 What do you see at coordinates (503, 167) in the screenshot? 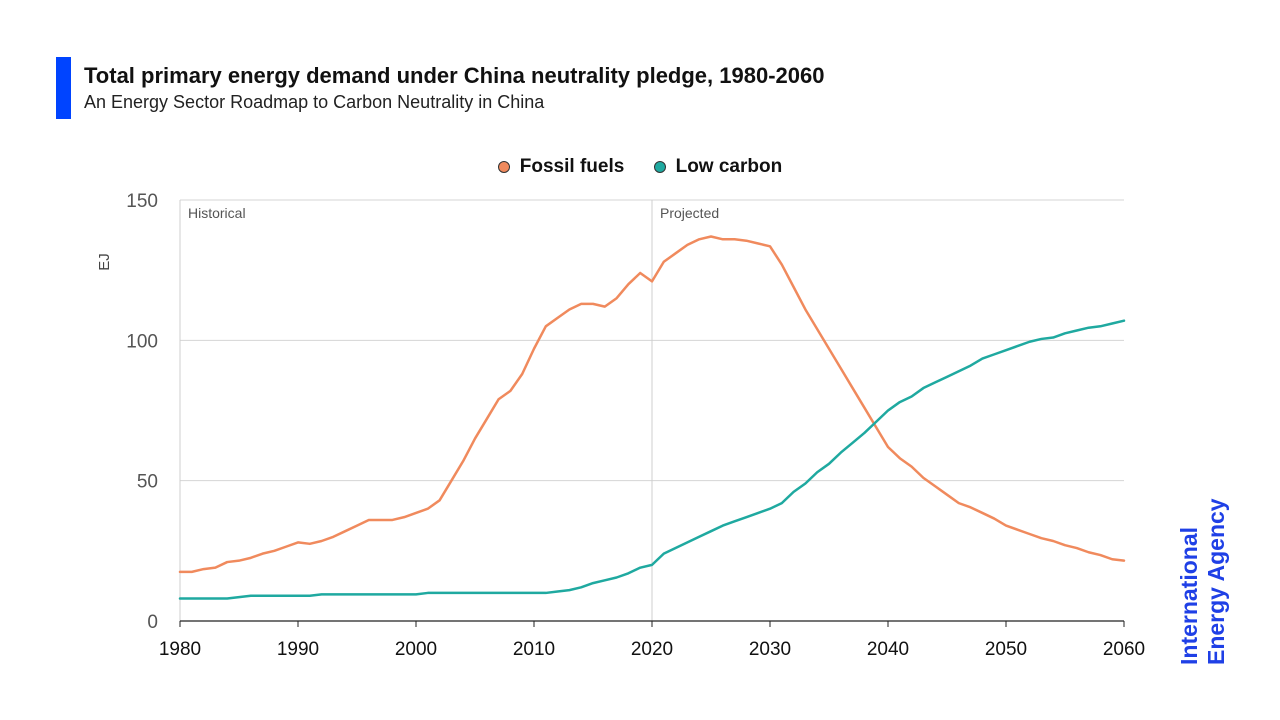
I see `fossil-fuels-legend-marker` at bounding box center [503, 167].